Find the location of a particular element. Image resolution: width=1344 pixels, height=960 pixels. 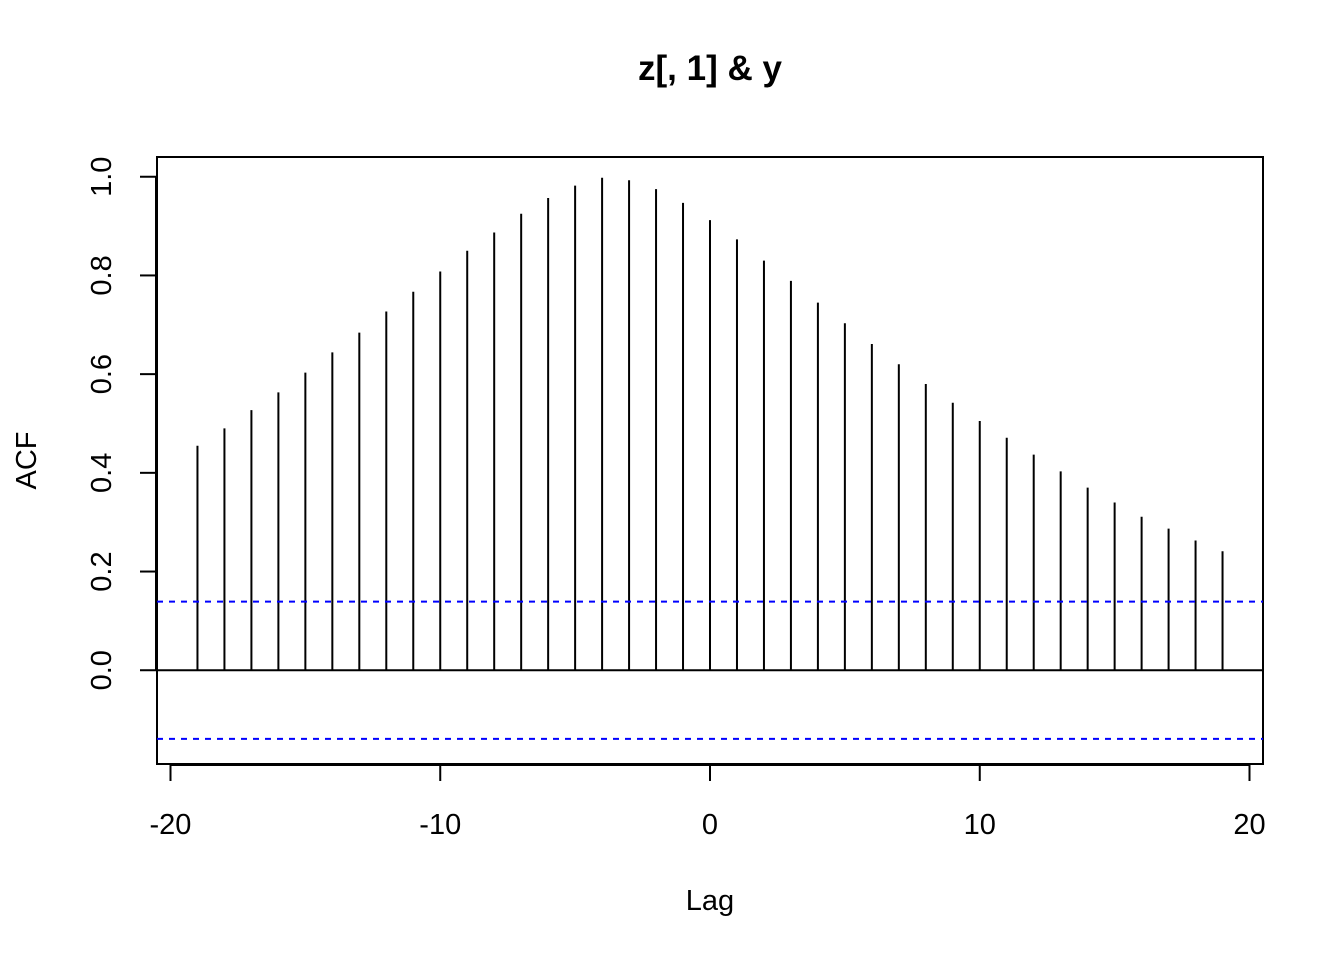

y-tick-label: 0.4 is located at coordinates (102, 473).